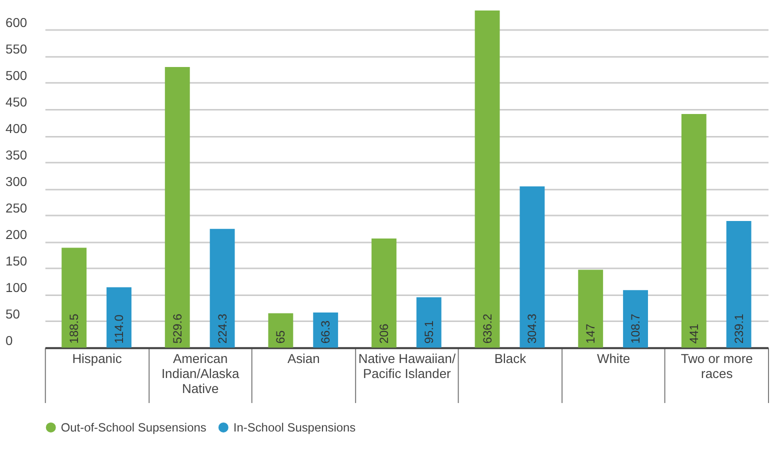 The width and height of the screenshot is (774, 453). Describe the element at coordinates (16, 76) in the screenshot. I see `y-tick-label: 500` at that location.